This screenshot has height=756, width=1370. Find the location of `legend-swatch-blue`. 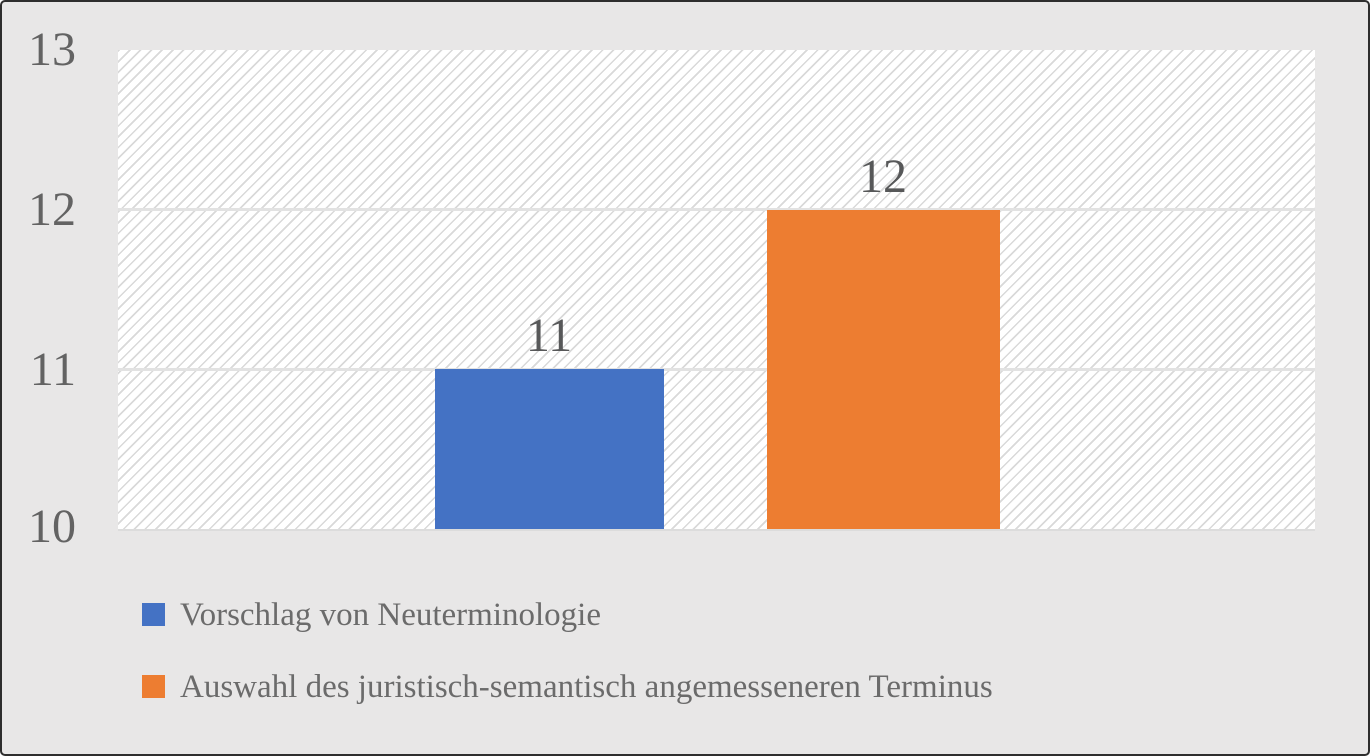

legend-swatch-blue is located at coordinates (153, 614).